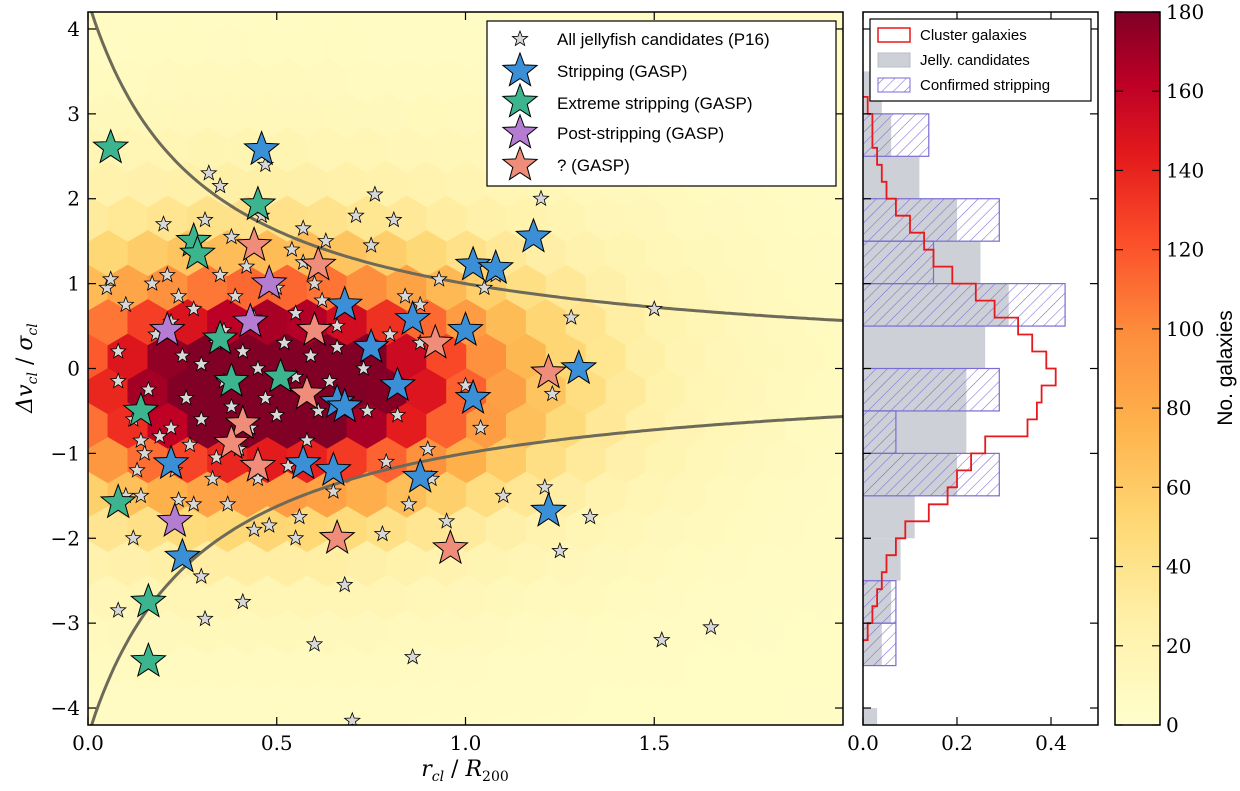 This screenshot has width=1240, height=791. I want to click on legend-swatch-unknown-marker, so click(520, 163).